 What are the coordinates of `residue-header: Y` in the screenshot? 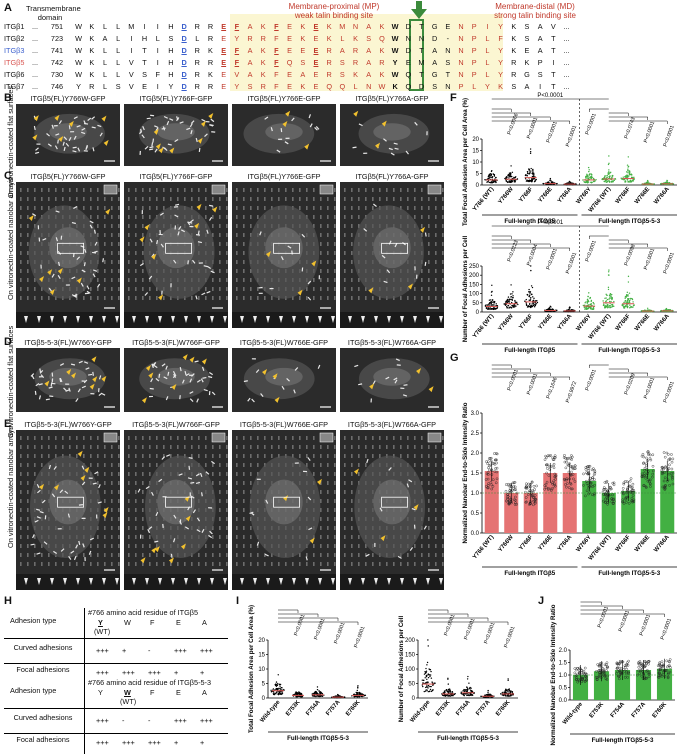 It's located at (100, 622).